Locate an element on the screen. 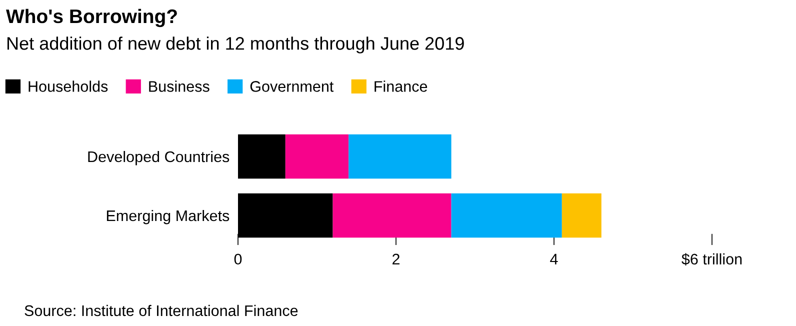 The image size is (796, 326). legend-label: Business is located at coordinates (179, 86).